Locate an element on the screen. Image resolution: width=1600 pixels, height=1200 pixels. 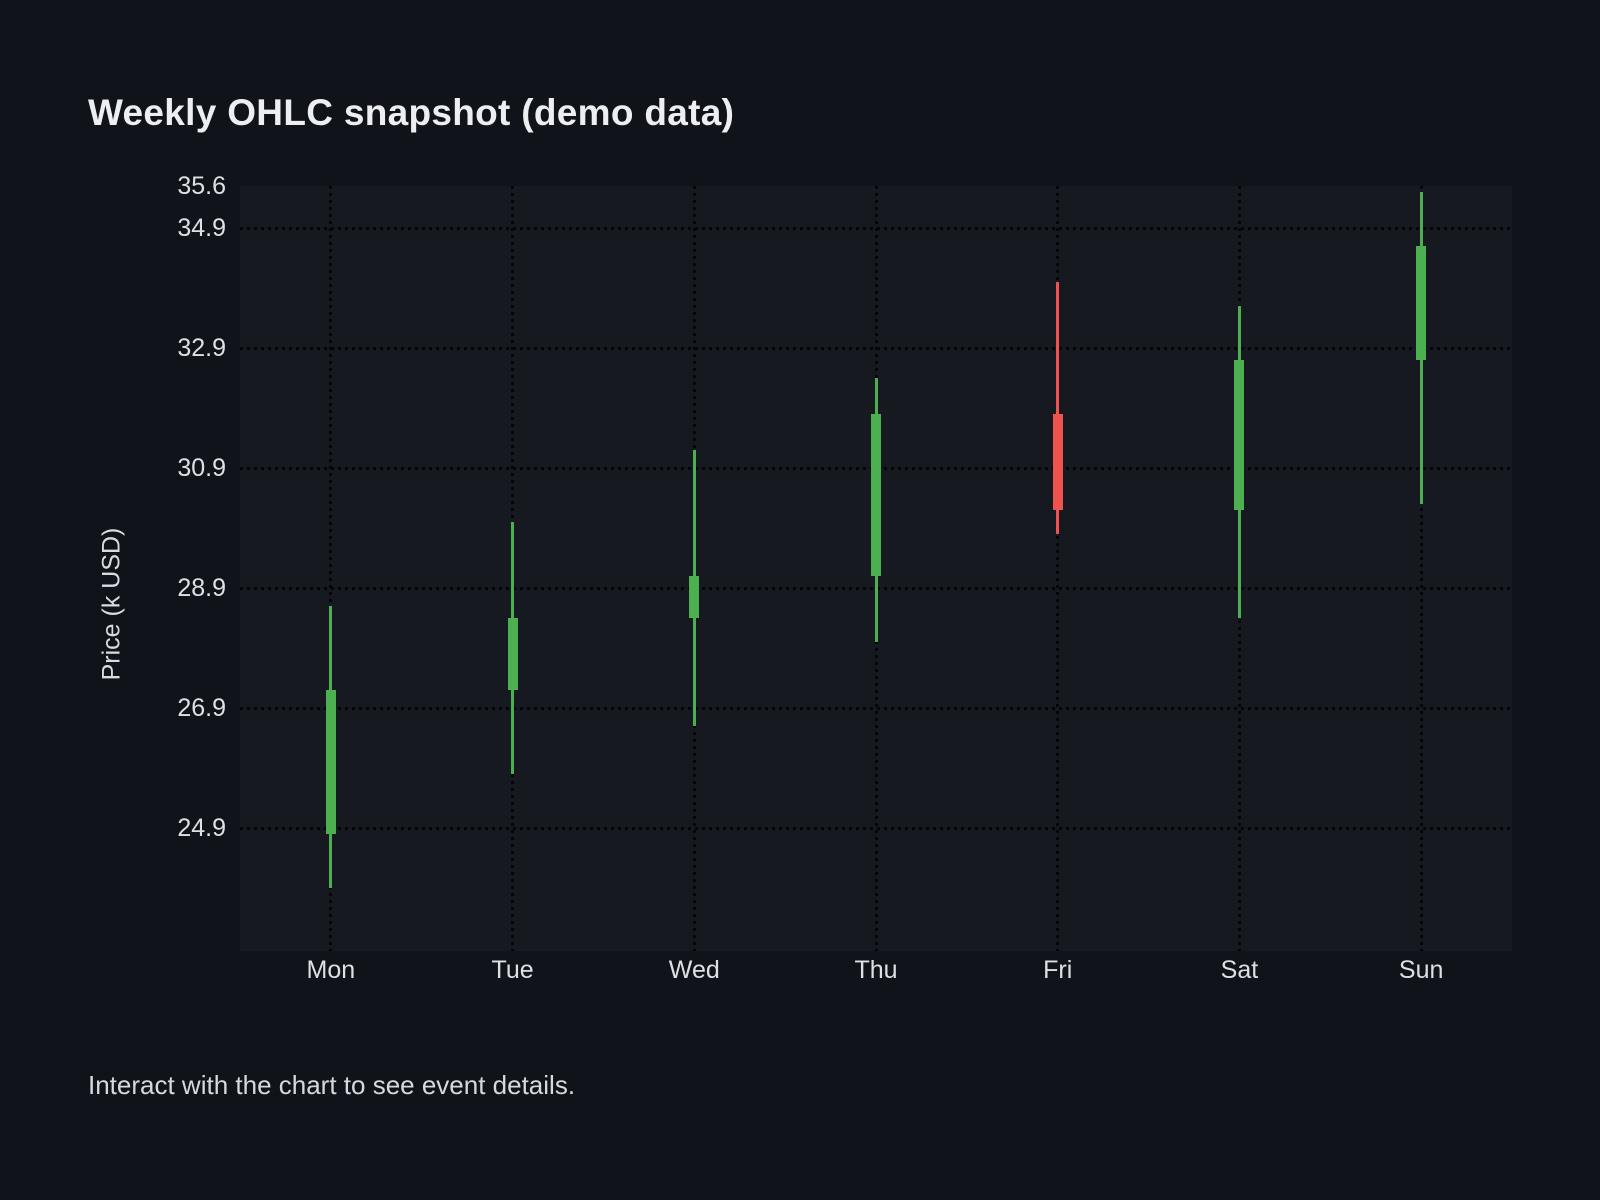
y-tick-label: 32.9 is located at coordinates (201, 348).